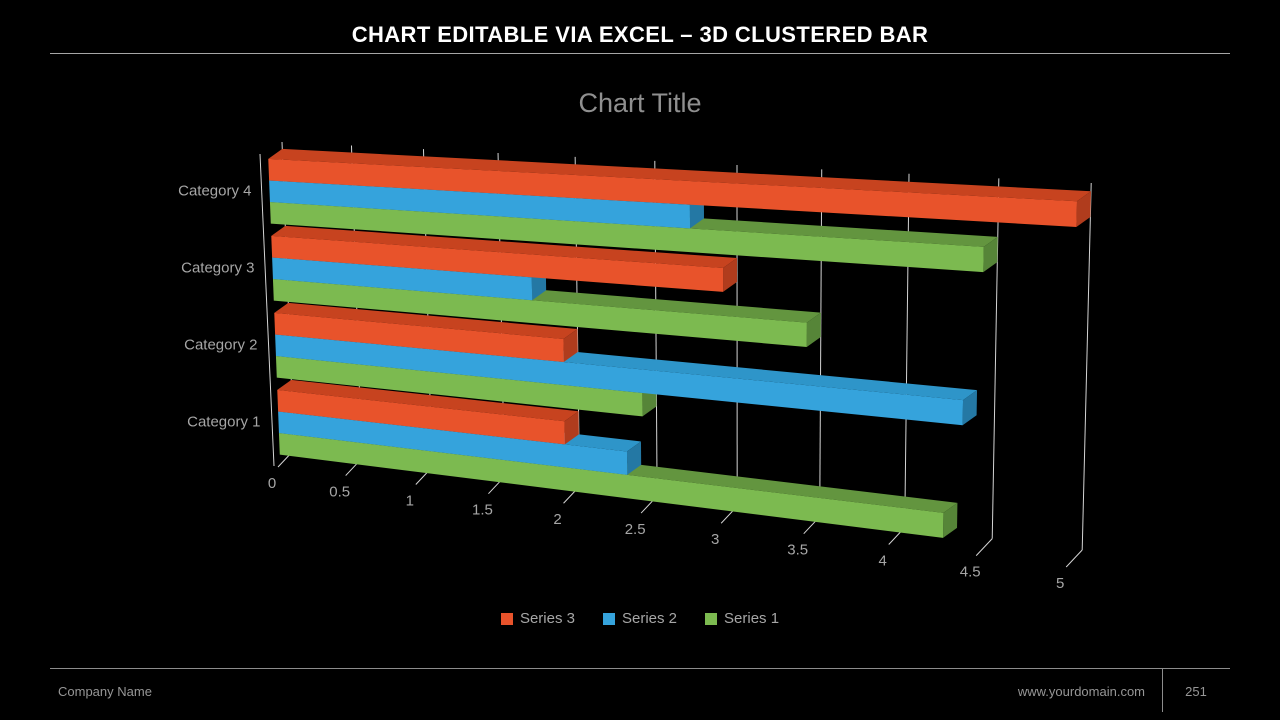 The height and width of the screenshot is (720, 1280). Describe the element at coordinates (640, 103) in the screenshot. I see `chart-title: Chart Title` at that location.